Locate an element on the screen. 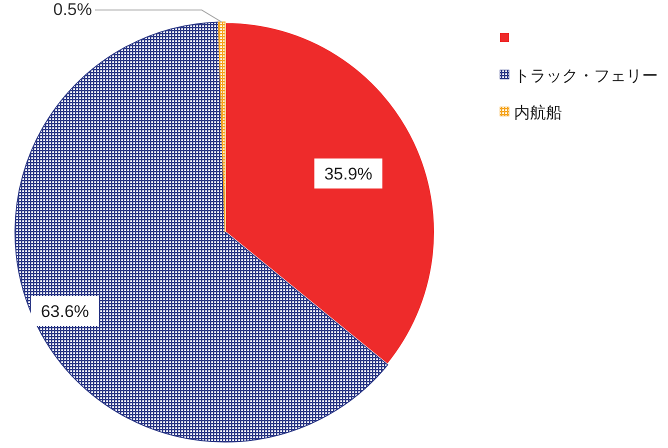 This screenshot has height=448, width=668. legend-label: トラック・フェリー is located at coordinates (586, 76).